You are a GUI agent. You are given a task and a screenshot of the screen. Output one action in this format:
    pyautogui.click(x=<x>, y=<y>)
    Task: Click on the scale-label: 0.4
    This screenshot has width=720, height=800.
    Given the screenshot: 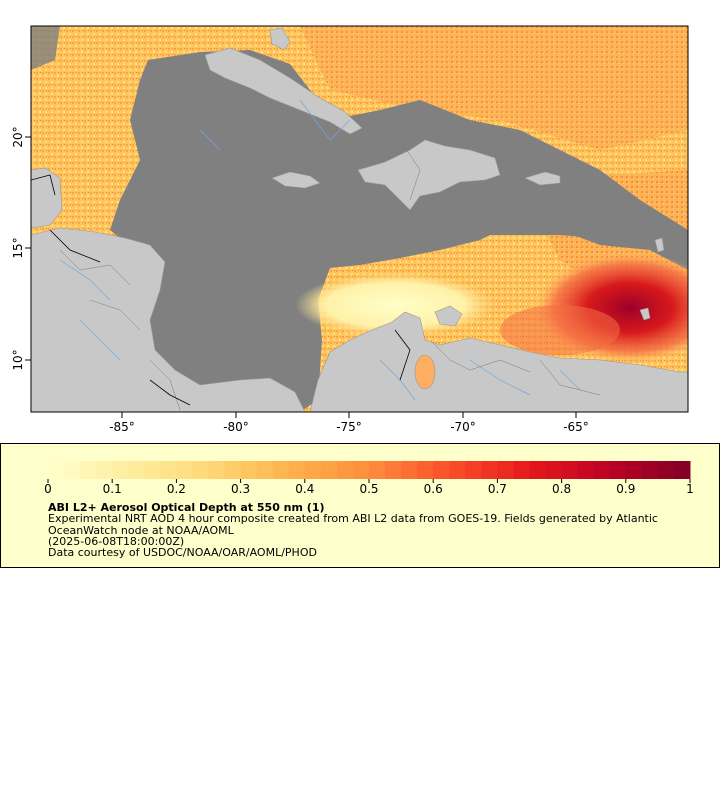 What is the action you would take?
    pyautogui.click(x=304, y=489)
    